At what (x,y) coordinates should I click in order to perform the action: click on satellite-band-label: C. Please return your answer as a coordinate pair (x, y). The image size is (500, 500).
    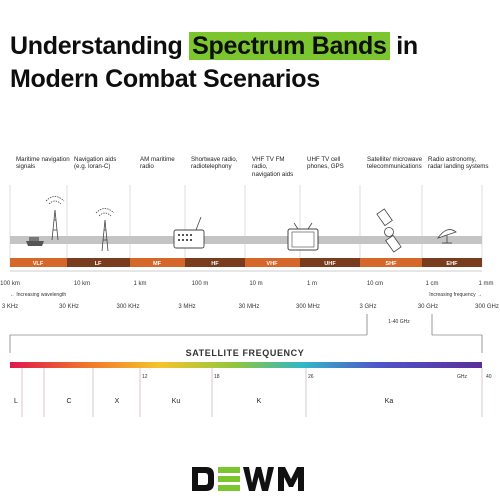
    Looking at the image, I should click on (68, 401).